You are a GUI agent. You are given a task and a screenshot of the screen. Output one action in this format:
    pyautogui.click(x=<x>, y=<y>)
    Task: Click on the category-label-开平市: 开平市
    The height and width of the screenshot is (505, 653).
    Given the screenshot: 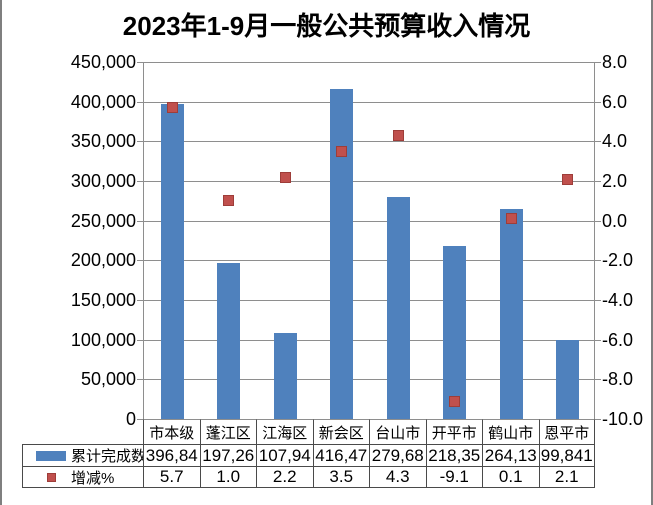 What is the action you would take?
    pyautogui.click(x=453, y=431)
    